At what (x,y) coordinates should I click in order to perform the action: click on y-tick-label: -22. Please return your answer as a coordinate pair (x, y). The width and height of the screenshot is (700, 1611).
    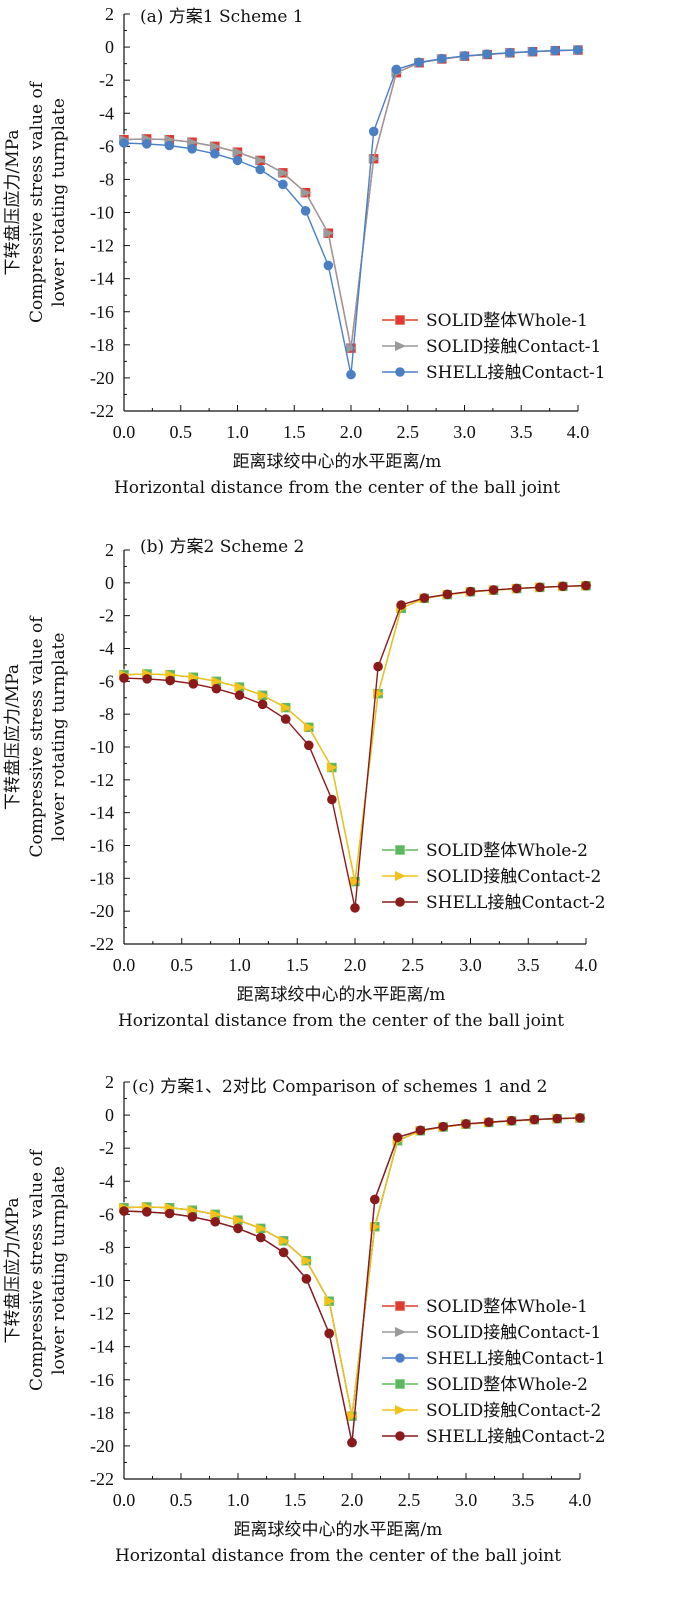
    Looking at the image, I should click on (102, 1479).